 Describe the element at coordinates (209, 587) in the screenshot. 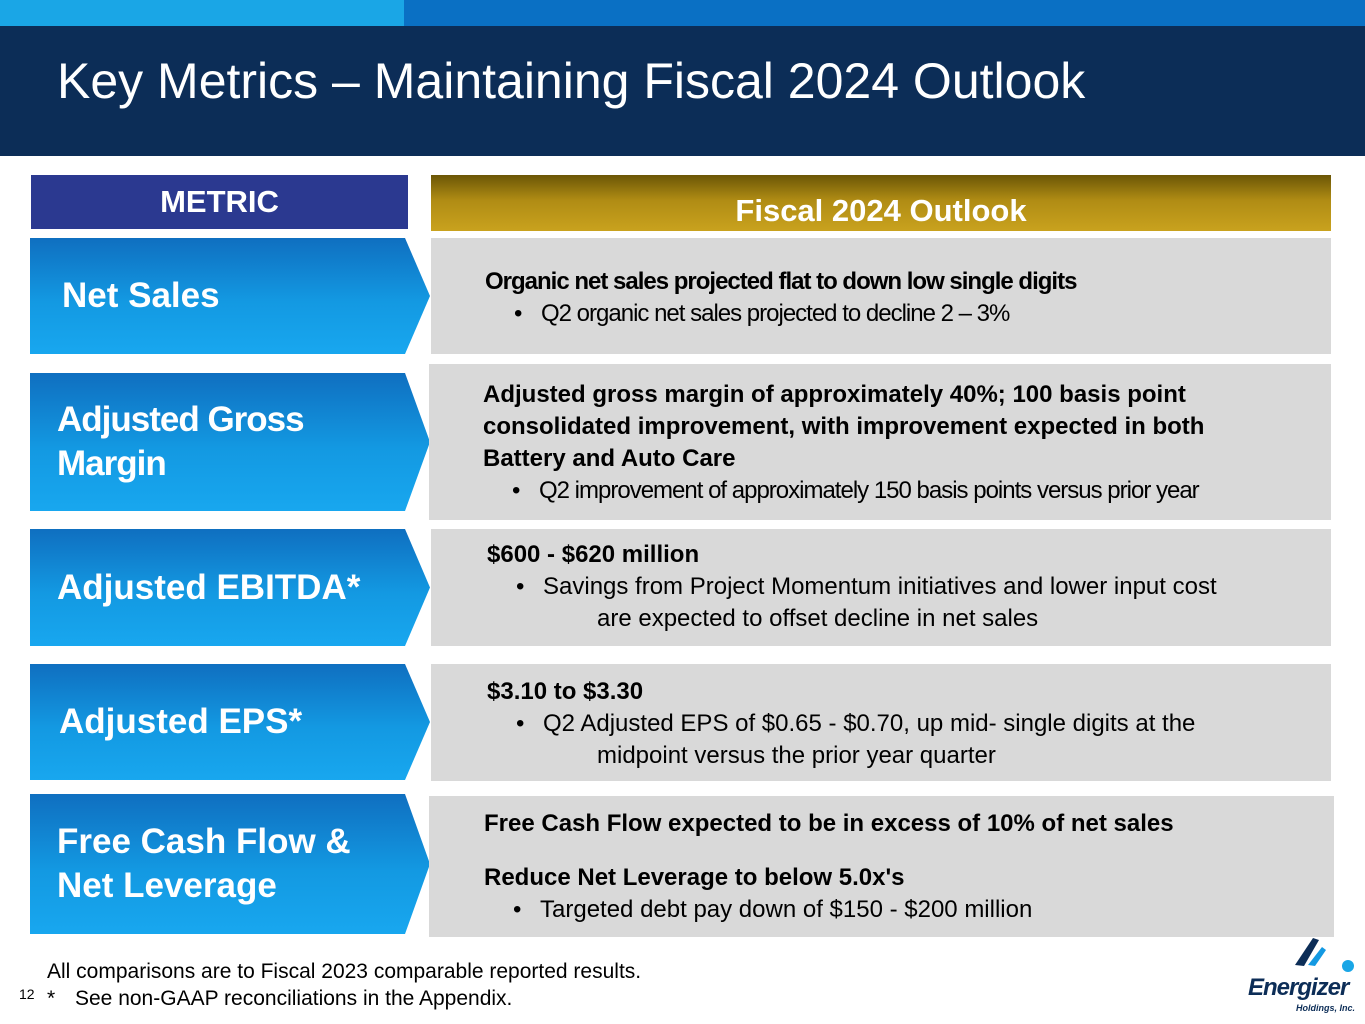

I see `metric-label: Adjusted EBITDA*` at that location.